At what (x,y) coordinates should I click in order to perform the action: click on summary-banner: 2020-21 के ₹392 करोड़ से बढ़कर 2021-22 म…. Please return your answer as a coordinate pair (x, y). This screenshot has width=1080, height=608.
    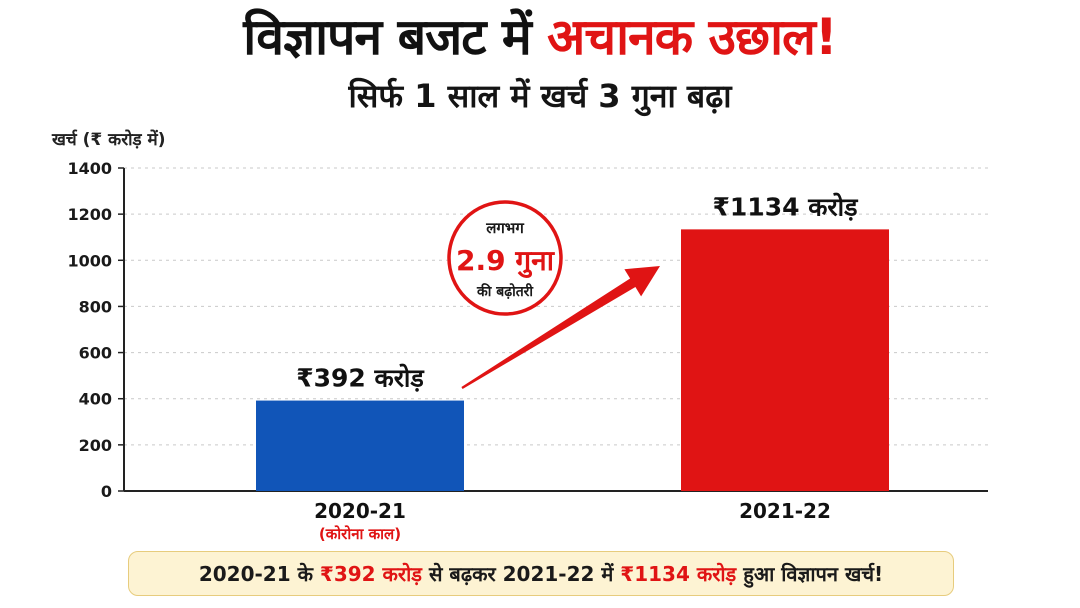
    Looking at the image, I should click on (541, 573).